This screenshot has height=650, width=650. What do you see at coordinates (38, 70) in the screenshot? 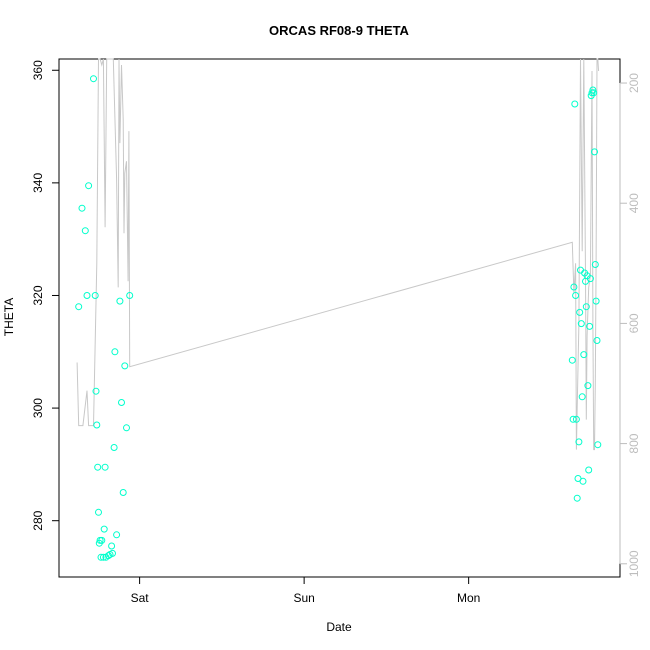
I see `y-tick-label: 360` at bounding box center [38, 70].